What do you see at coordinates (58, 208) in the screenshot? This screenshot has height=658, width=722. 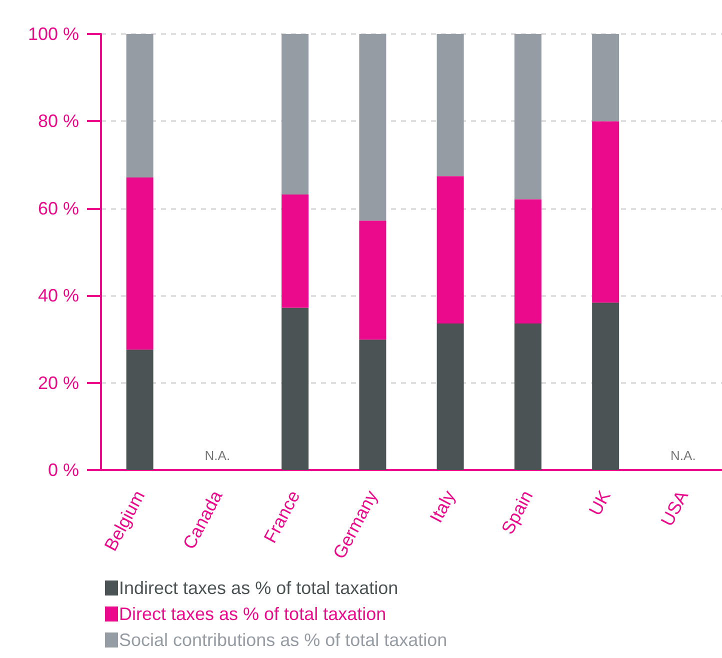 I see `y-tick-label: 60 %` at bounding box center [58, 208].